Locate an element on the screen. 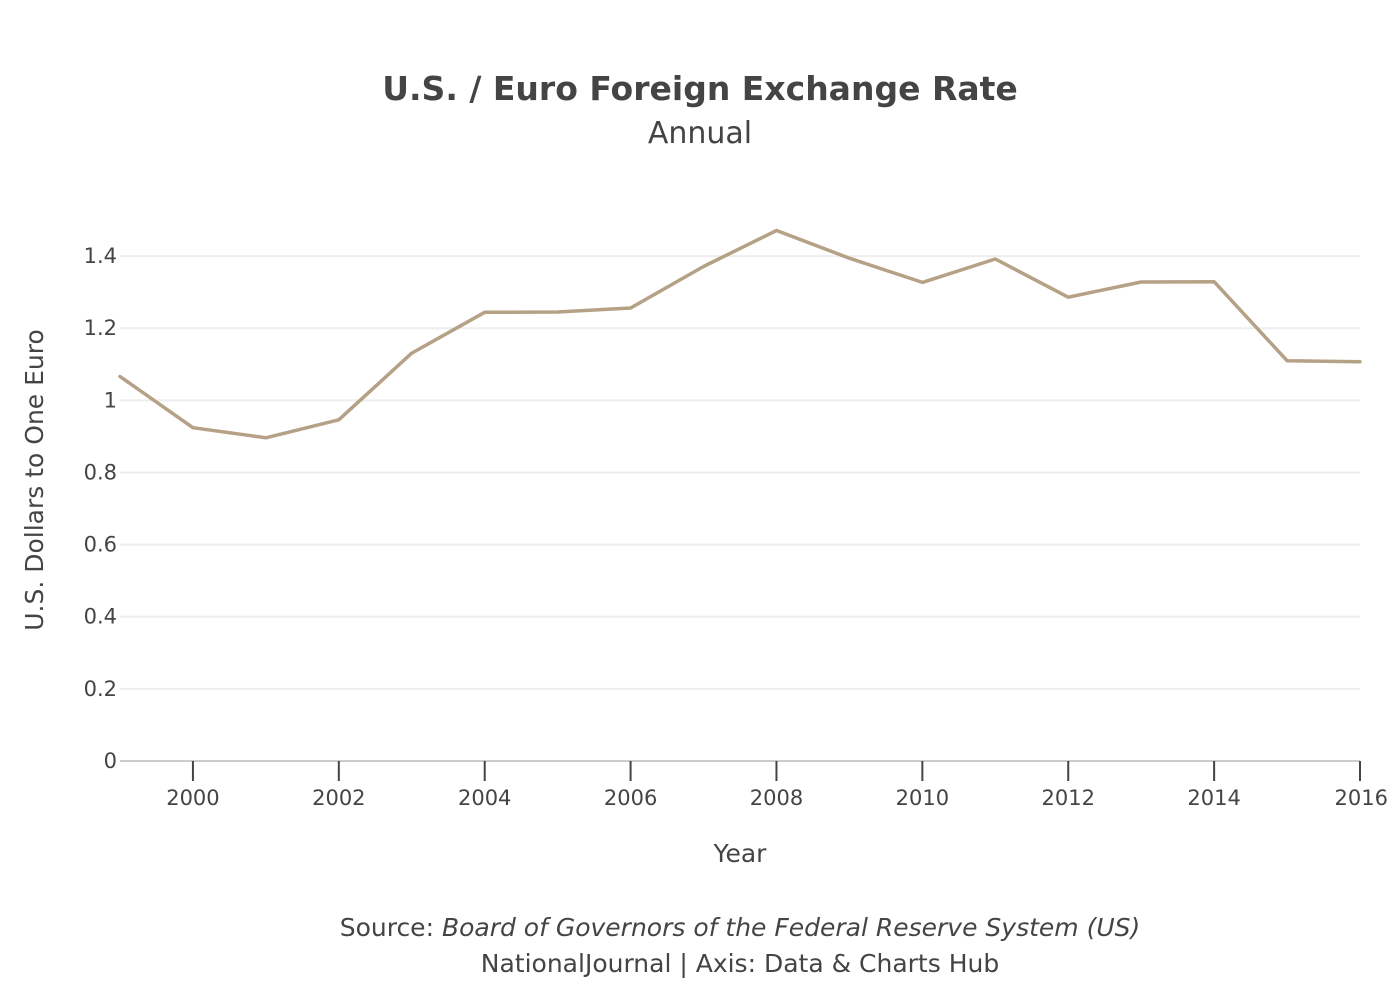 Image resolution: width=1400 pixels, height=1000 pixels. y-tick-label: 1 is located at coordinates (110, 400).